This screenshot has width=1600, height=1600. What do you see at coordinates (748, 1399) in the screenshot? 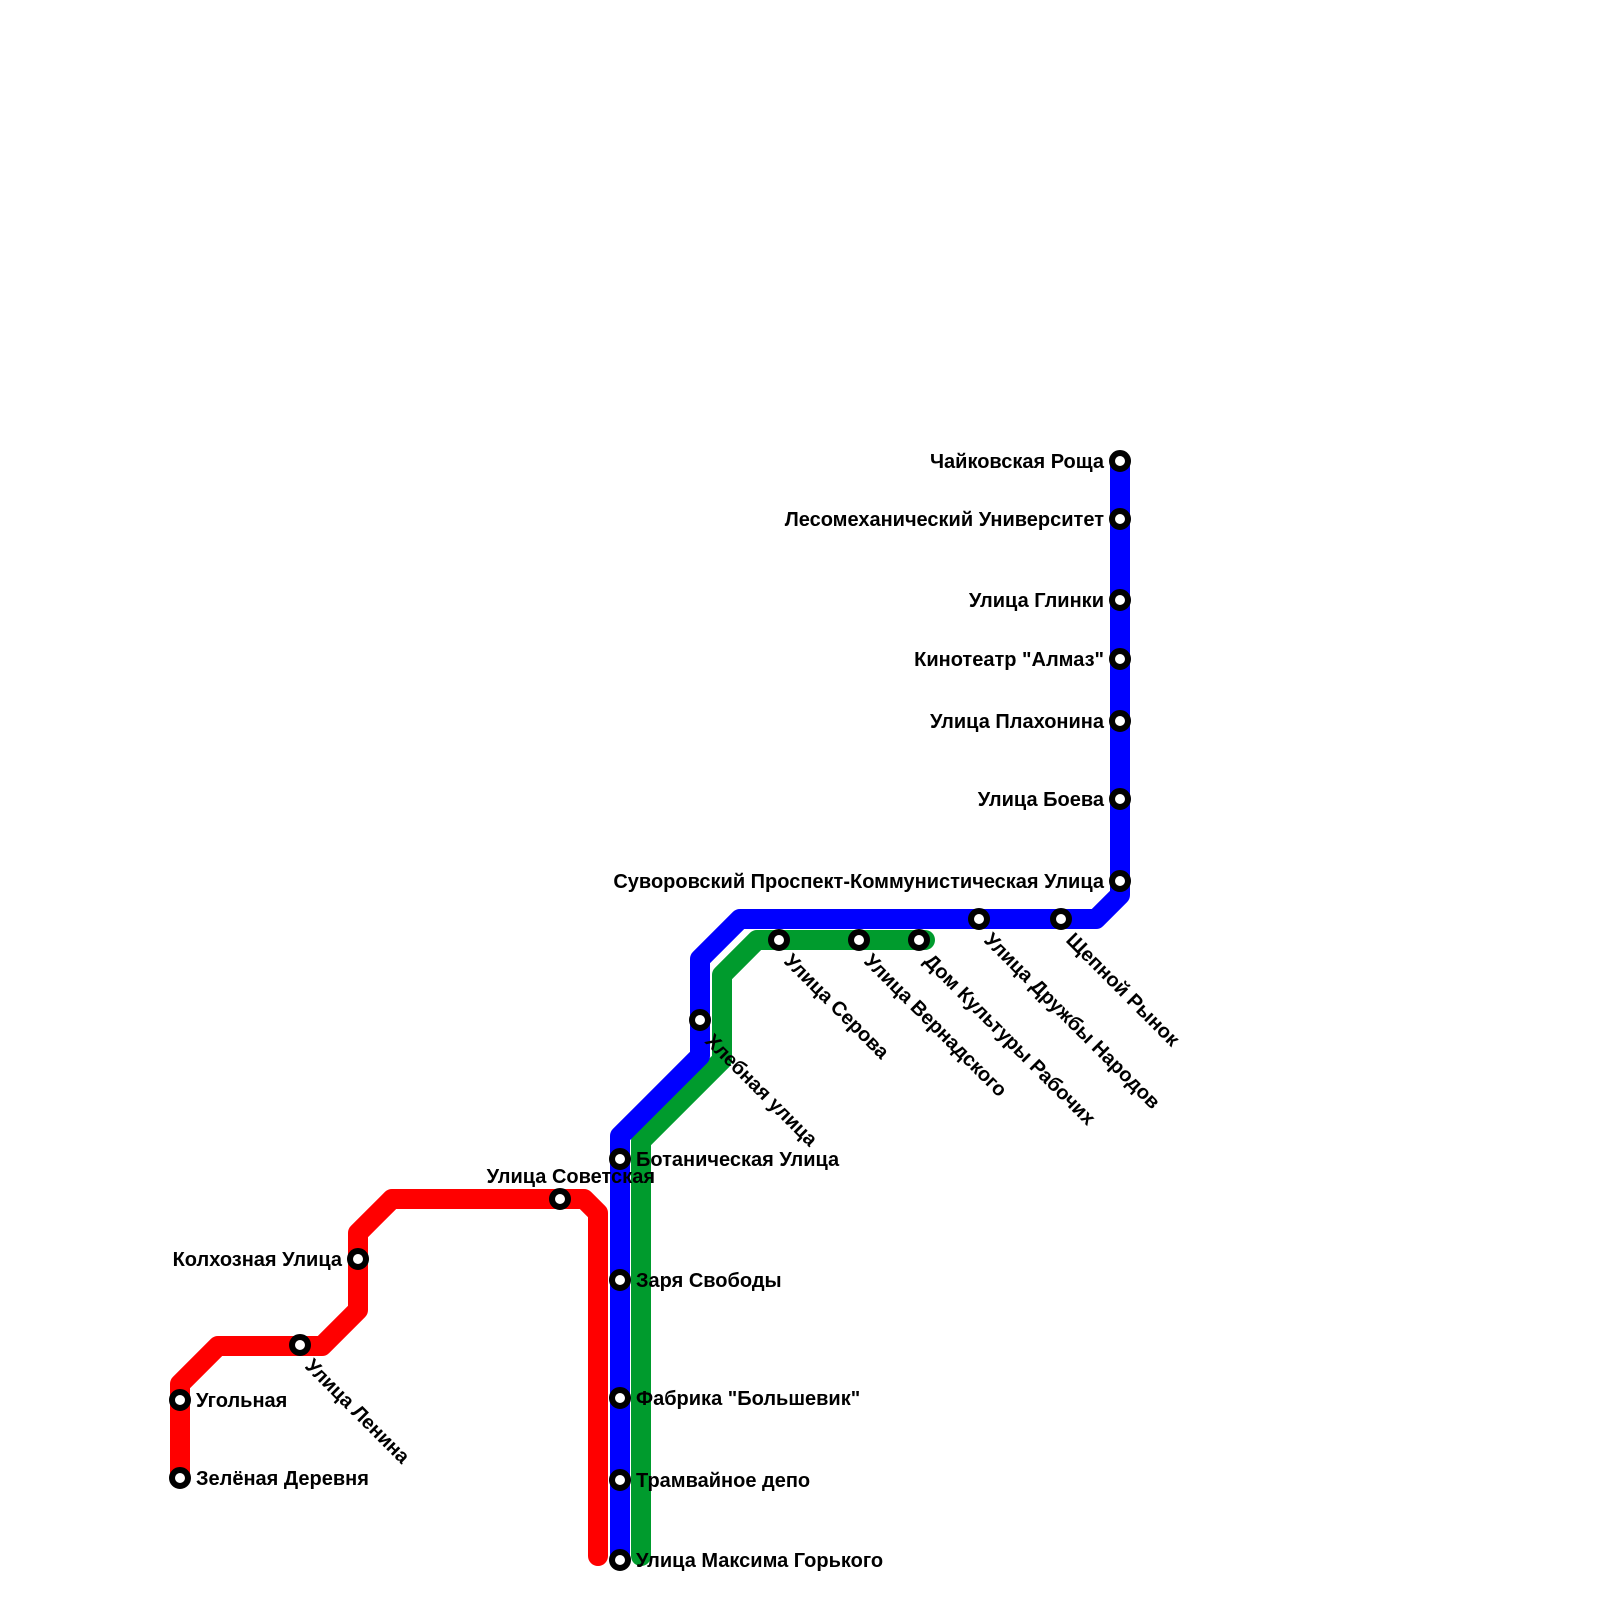
I see `station-label: Фабрика "Большевик"` at bounding box center [748, 1399].